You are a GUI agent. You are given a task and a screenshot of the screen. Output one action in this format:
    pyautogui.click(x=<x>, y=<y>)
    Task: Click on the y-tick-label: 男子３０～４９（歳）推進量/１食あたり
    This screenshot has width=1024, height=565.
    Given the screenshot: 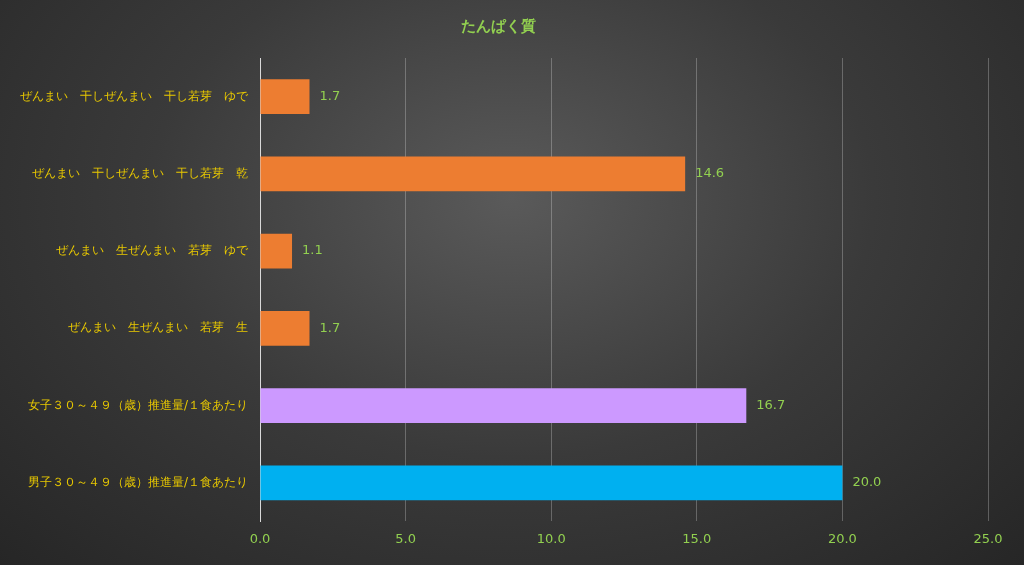 What is the action you would take?
    pyautogui.click(x=137, y=481)
    